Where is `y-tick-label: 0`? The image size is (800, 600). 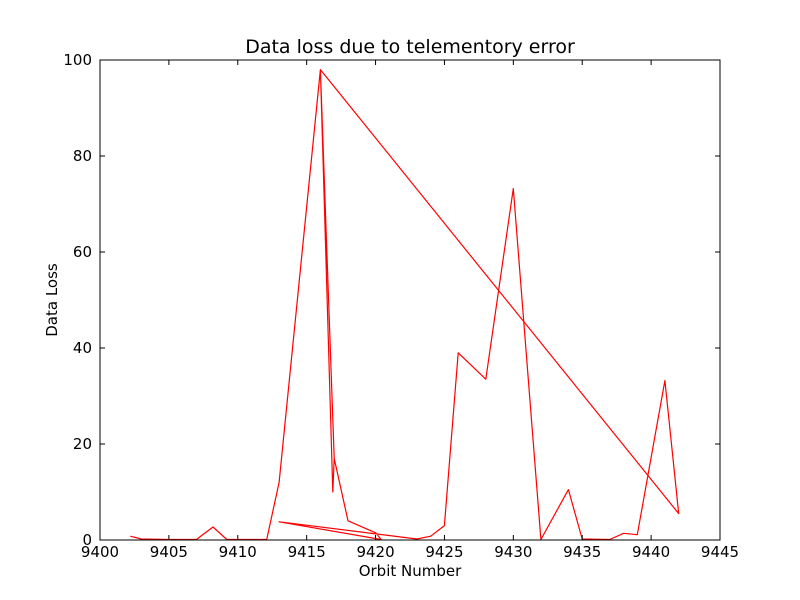
y-tick-label: 0 is located at coordinates (87, 540).